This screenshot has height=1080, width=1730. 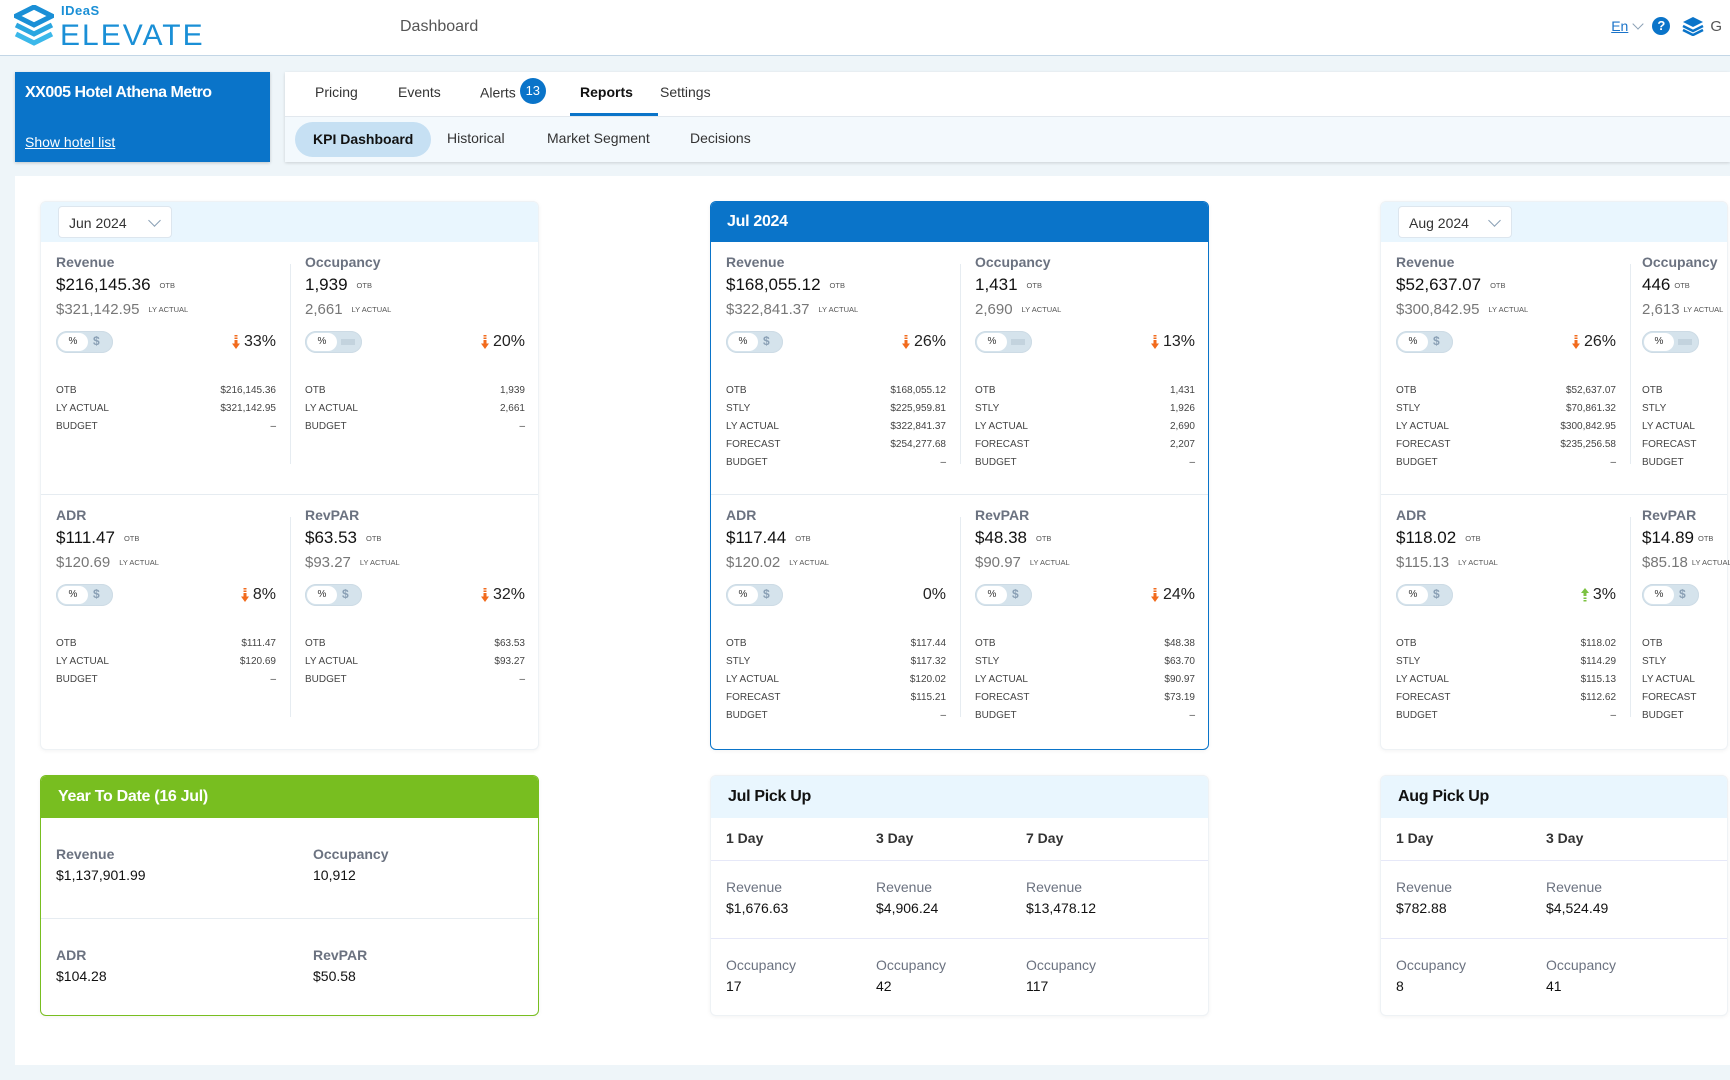 What do you see at coordinates (1417, 462) in the screenshot?
I see `breakdown-label: BUDGET` at bounding box center [1417, 462].